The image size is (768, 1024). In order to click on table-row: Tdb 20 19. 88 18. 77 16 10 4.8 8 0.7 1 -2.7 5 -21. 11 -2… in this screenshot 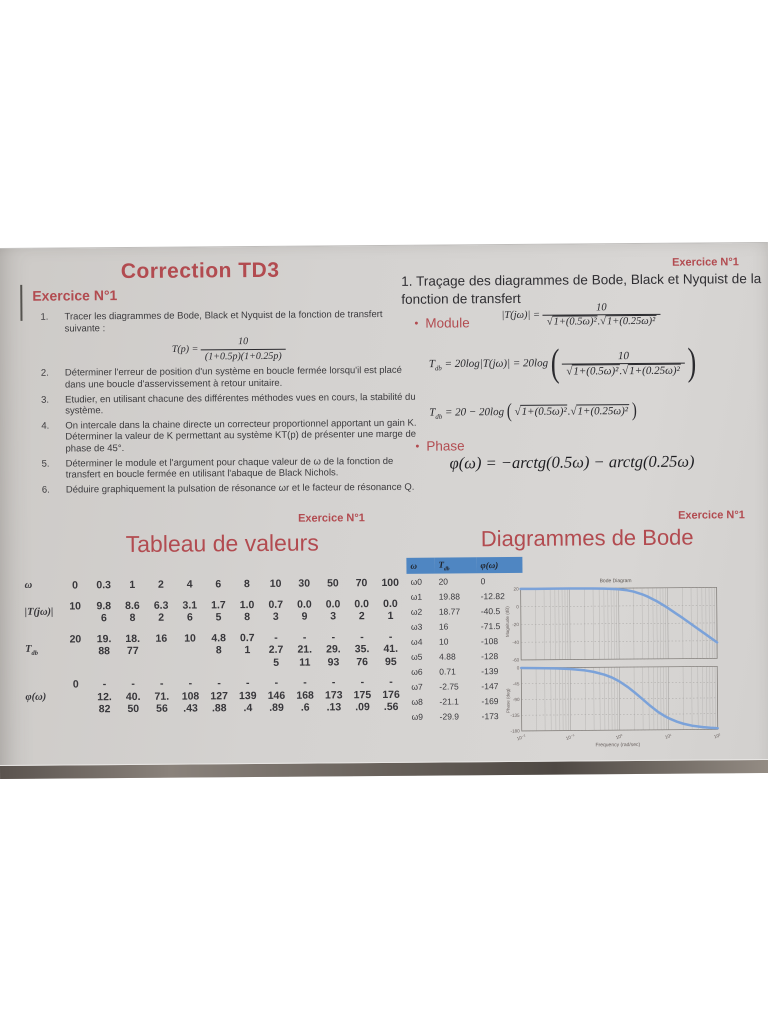, I will do `click(214, 651)`.